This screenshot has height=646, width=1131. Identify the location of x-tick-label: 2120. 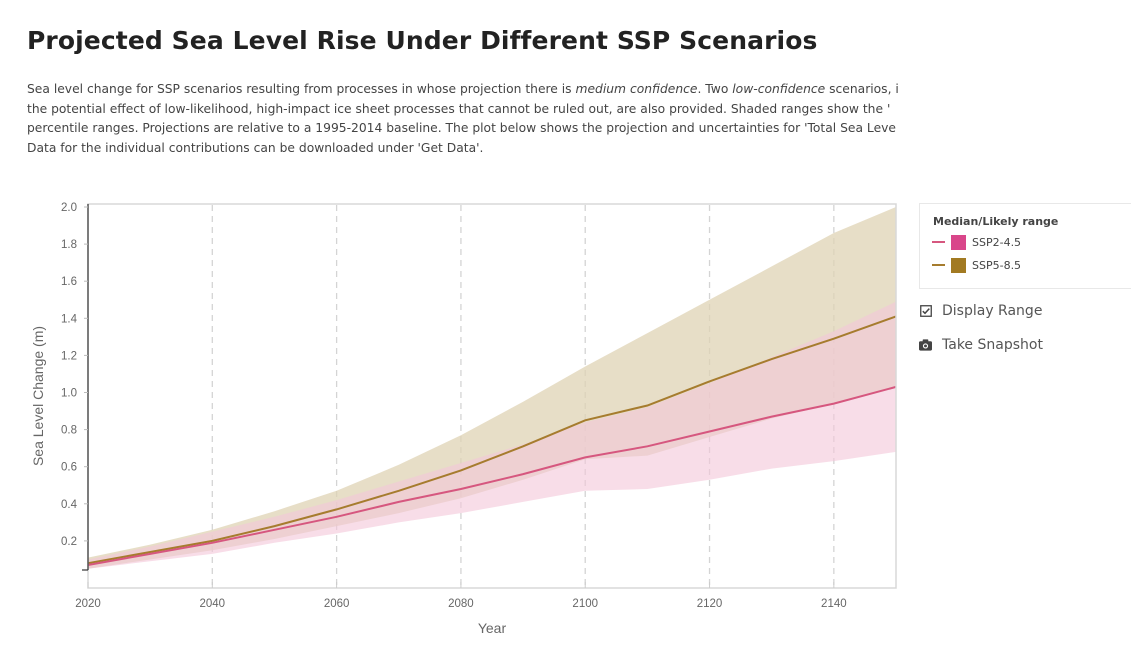
(710, 604).